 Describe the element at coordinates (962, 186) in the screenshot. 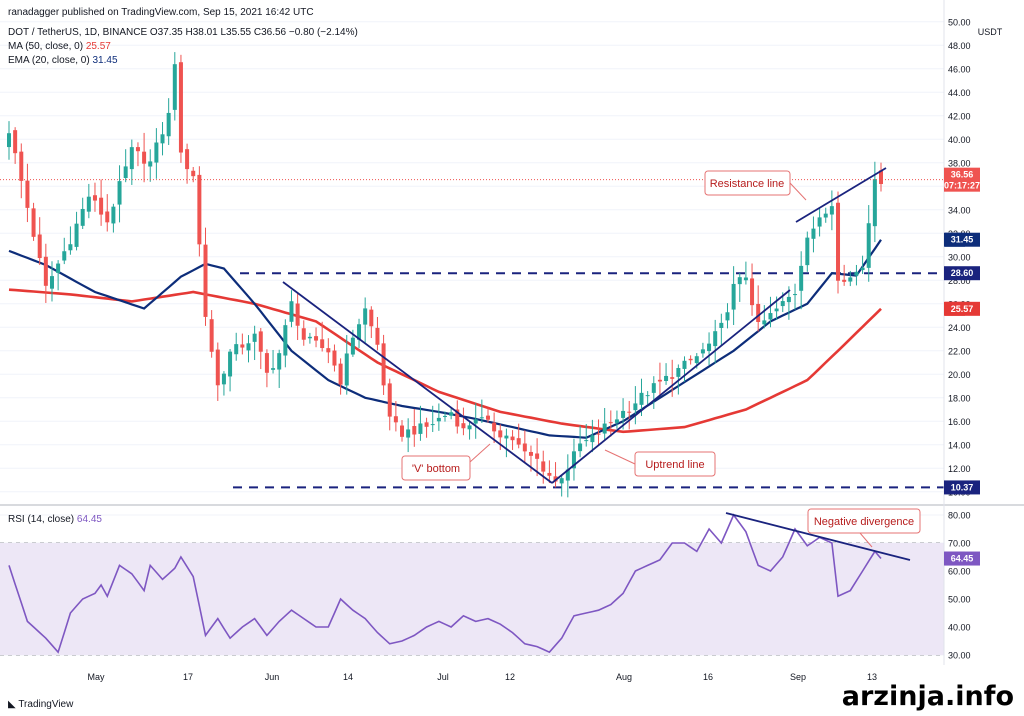

I see `last-price-tag-text: 07:17:27` at that location.